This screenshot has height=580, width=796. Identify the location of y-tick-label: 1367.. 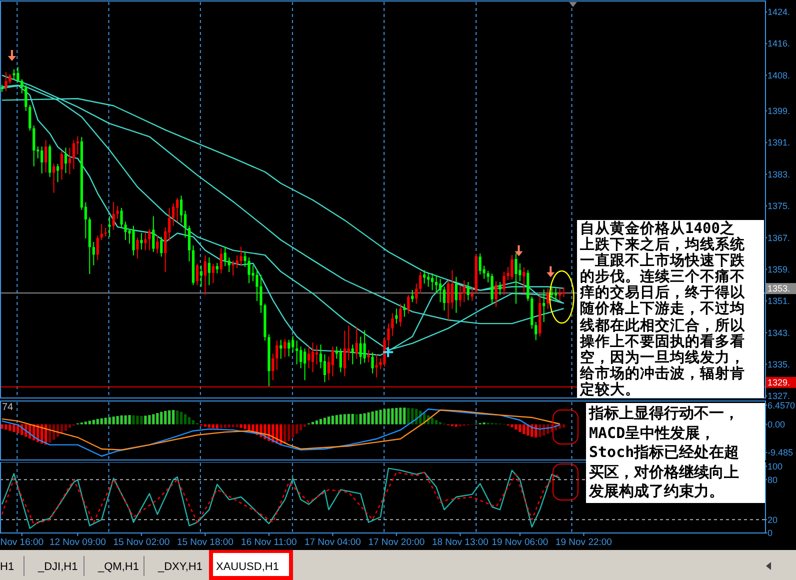
(779, 237).